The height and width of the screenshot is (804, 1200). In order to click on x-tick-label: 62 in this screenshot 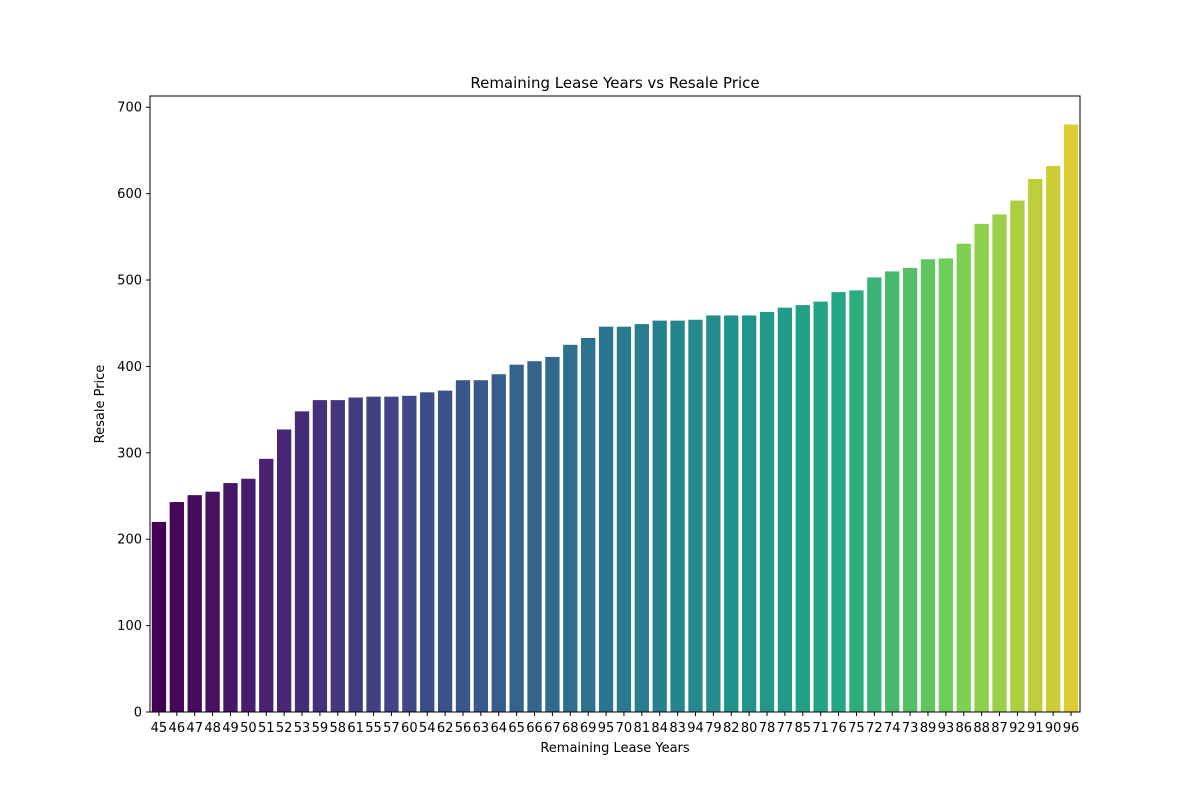, I will do `click(445, 728)`.